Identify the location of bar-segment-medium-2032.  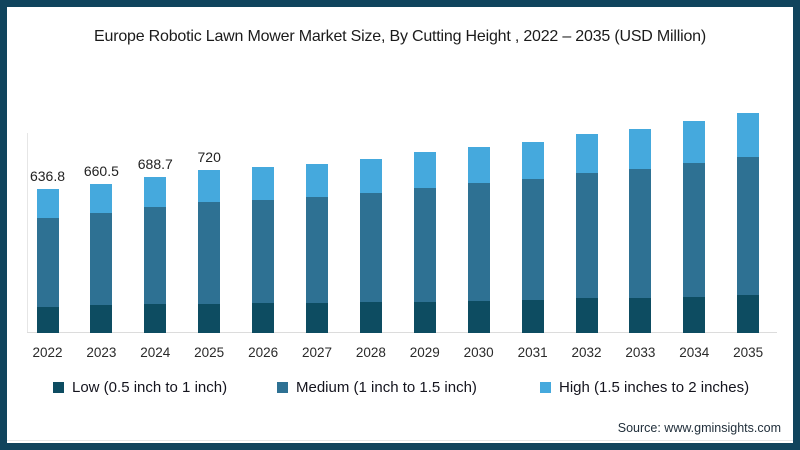
(586, 235).